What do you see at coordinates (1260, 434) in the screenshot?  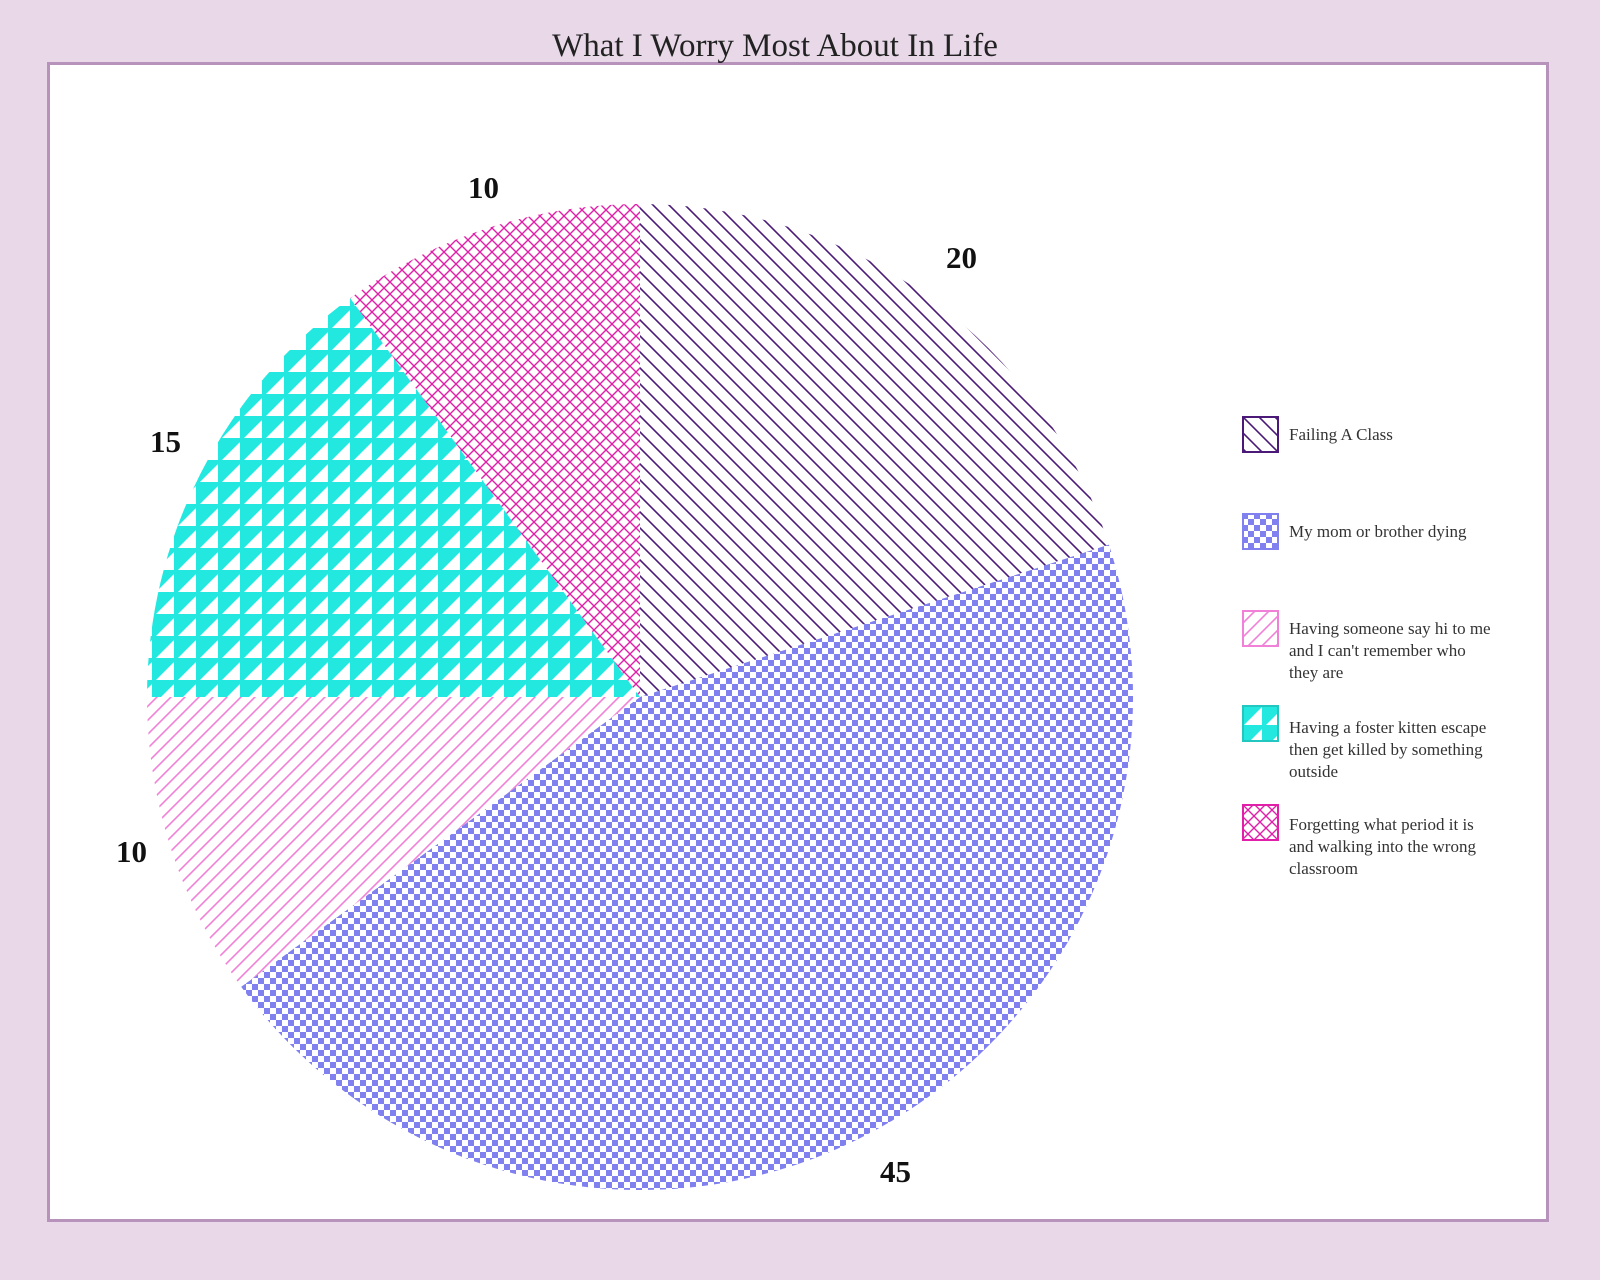 I see `legend-swatch-hatch-icon` at bounding box center [1260, 434].